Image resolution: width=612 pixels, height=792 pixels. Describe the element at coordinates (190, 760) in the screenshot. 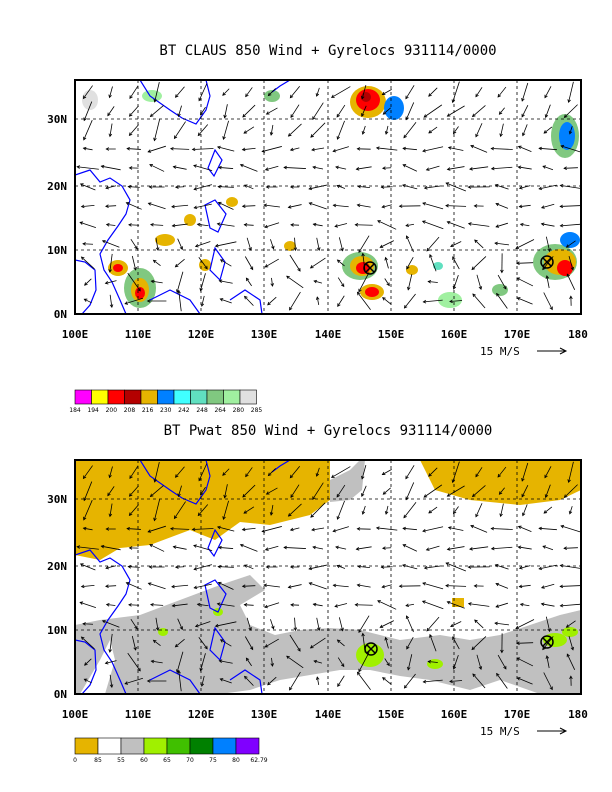

I see `colorbar-label: 70` at that location.